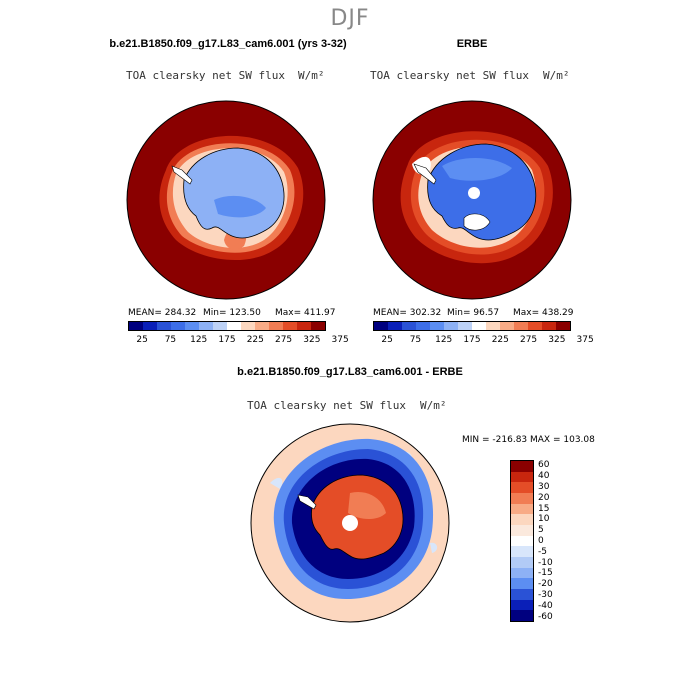 This screenshot has height=700, width=700. Describe the element at coordinates (232, 313) in the screenshot. I see `model-min-label: Min= 123.50` at that location.